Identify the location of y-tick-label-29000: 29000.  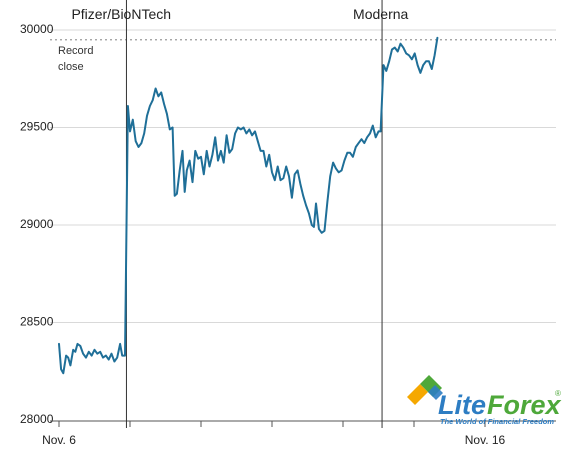
(37, 224).